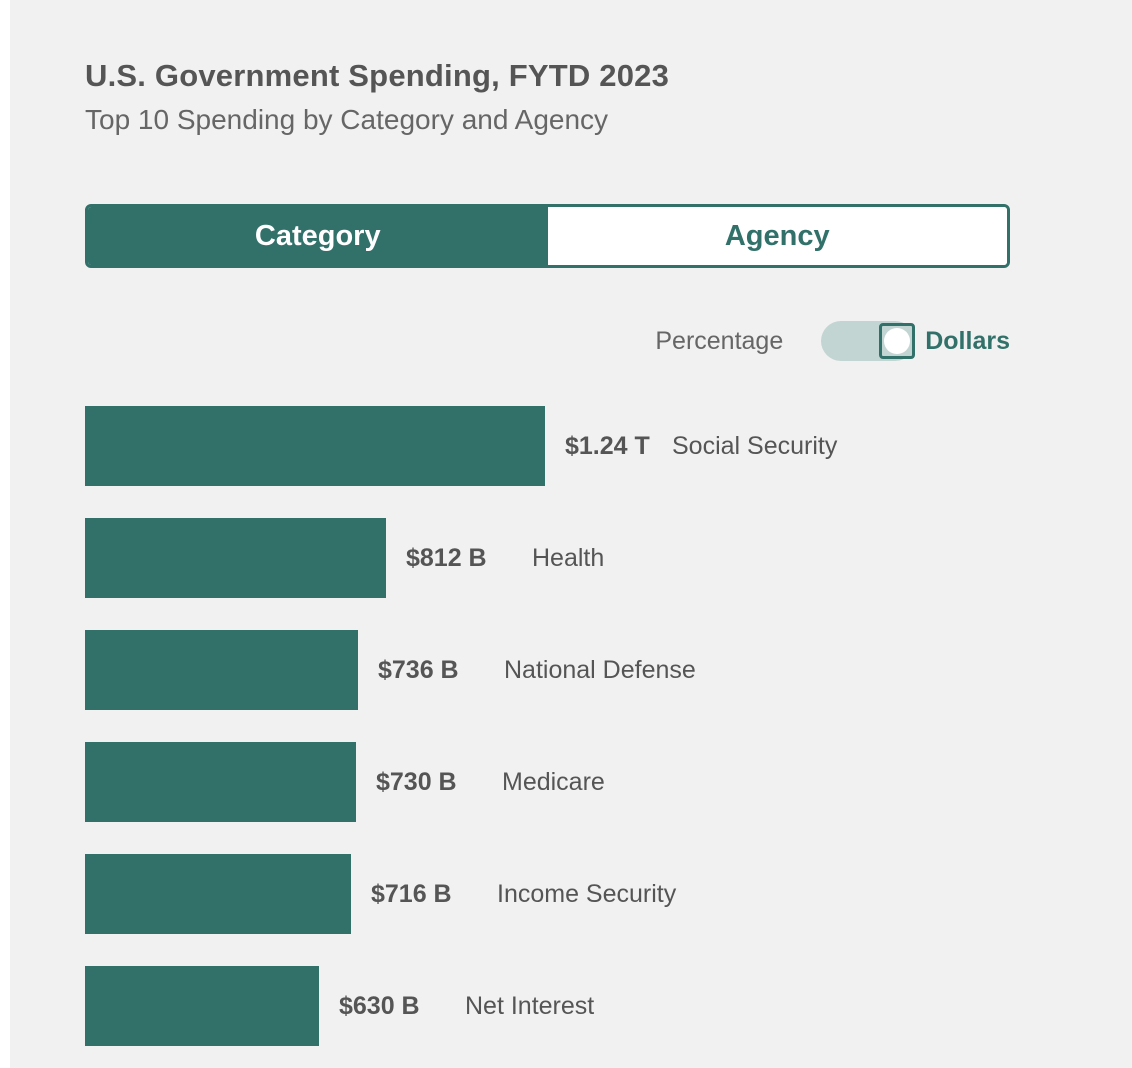 This screenshot has width=1132, height=1068. What do you see at coordinates (446, 558) in the screenshot?
I see `bar-value-label: $812 B` at bounding box center [446, 558].